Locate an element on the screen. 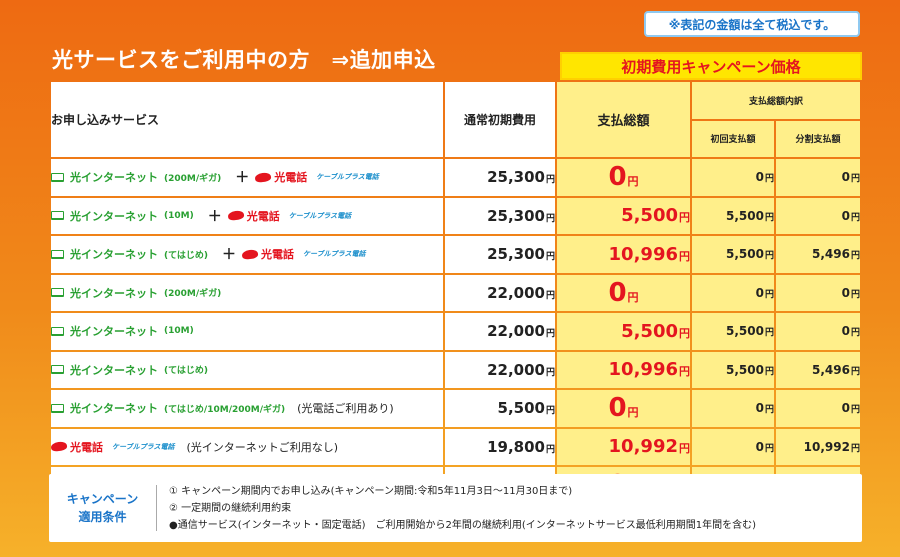  normal-fee-cell: 19,800円 is located at coordinates (500, 446).